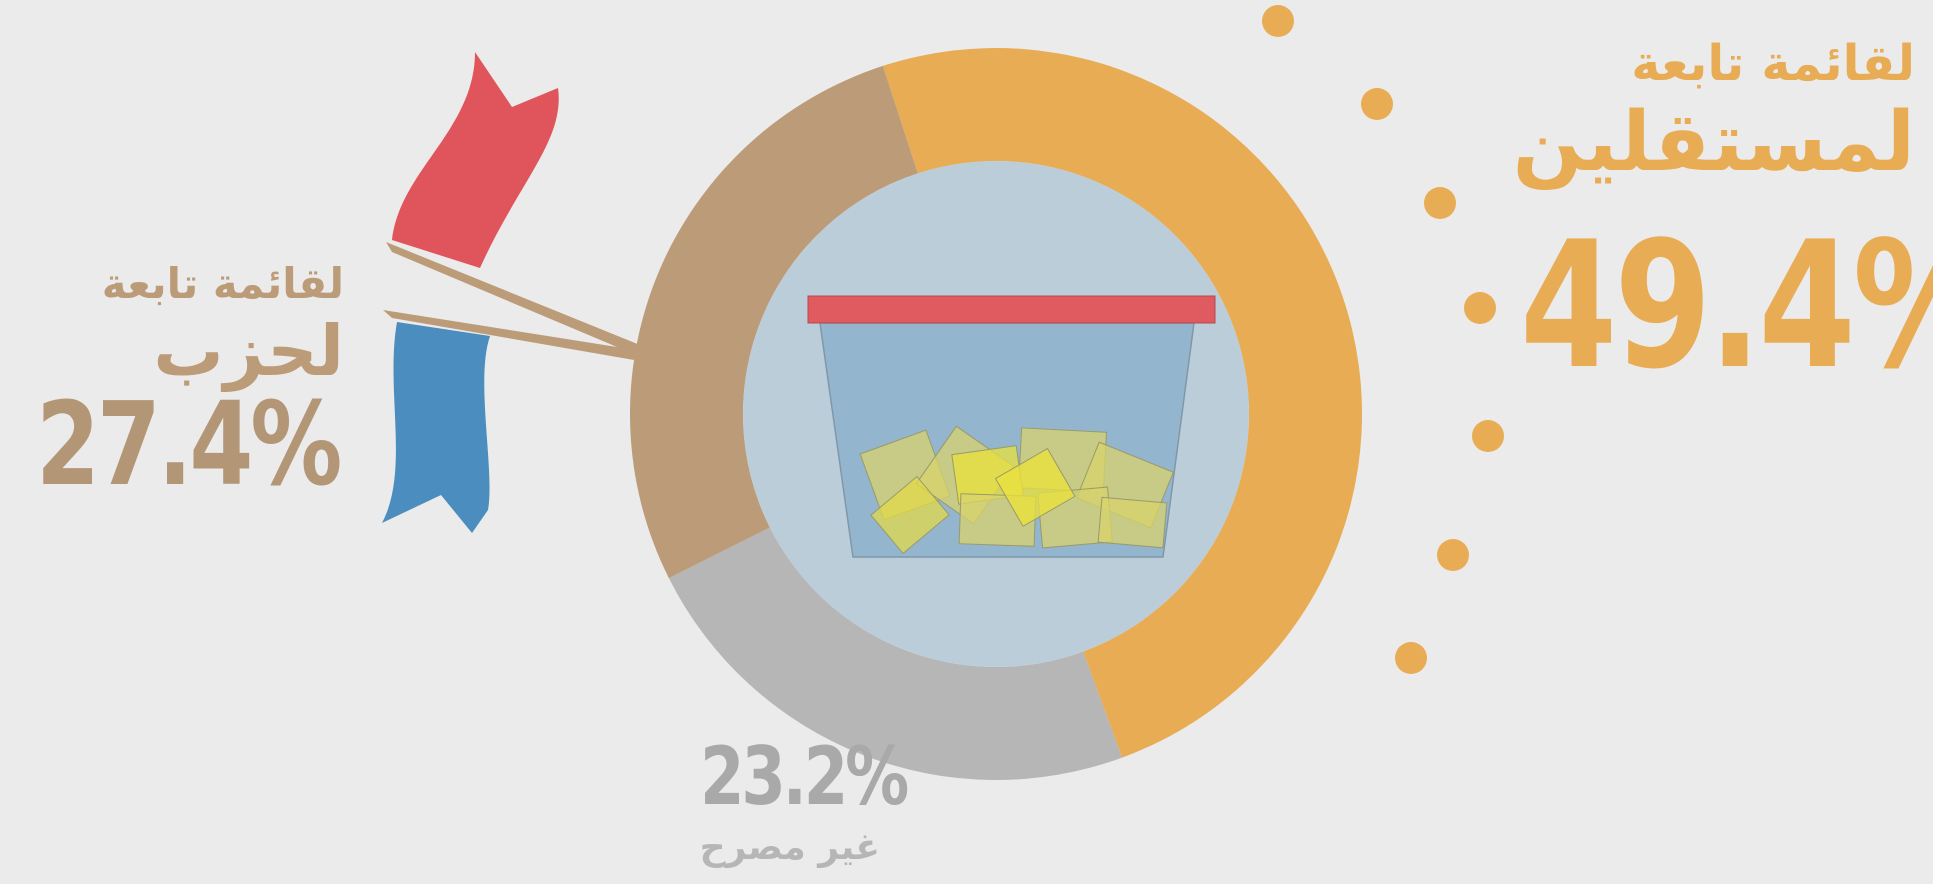  Describe the element at coordinates (222, 325) in the screenshot. I see `category-label: لقائمة تابعة لحزب` at that location.